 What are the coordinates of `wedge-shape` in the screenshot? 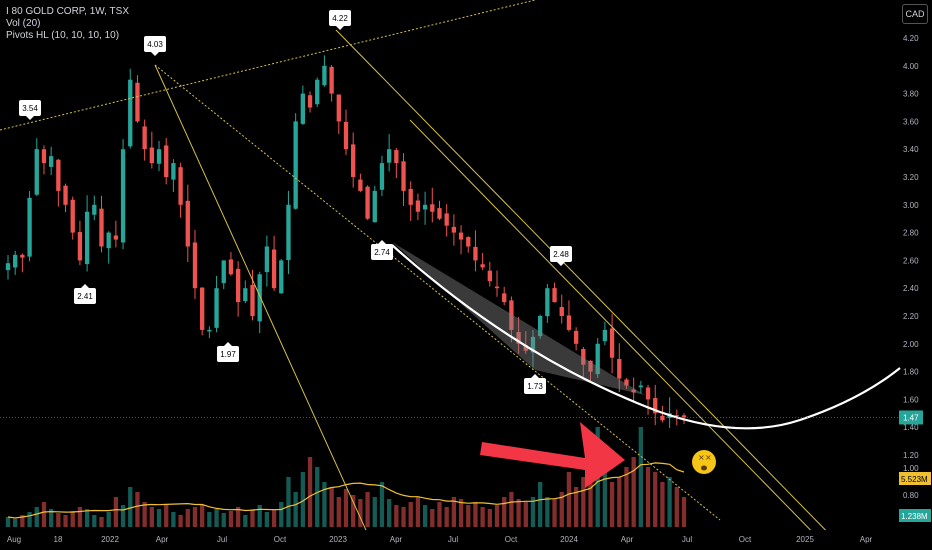 It's located at (518, 318).